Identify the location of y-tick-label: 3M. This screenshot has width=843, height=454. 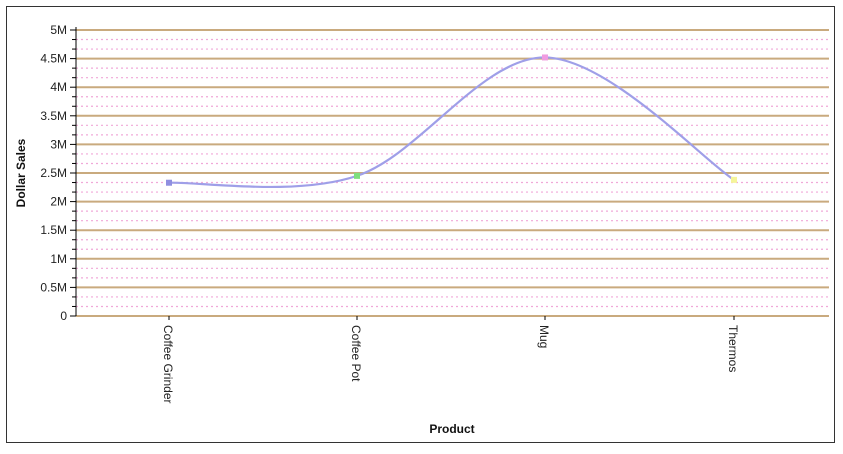
(58, 144).